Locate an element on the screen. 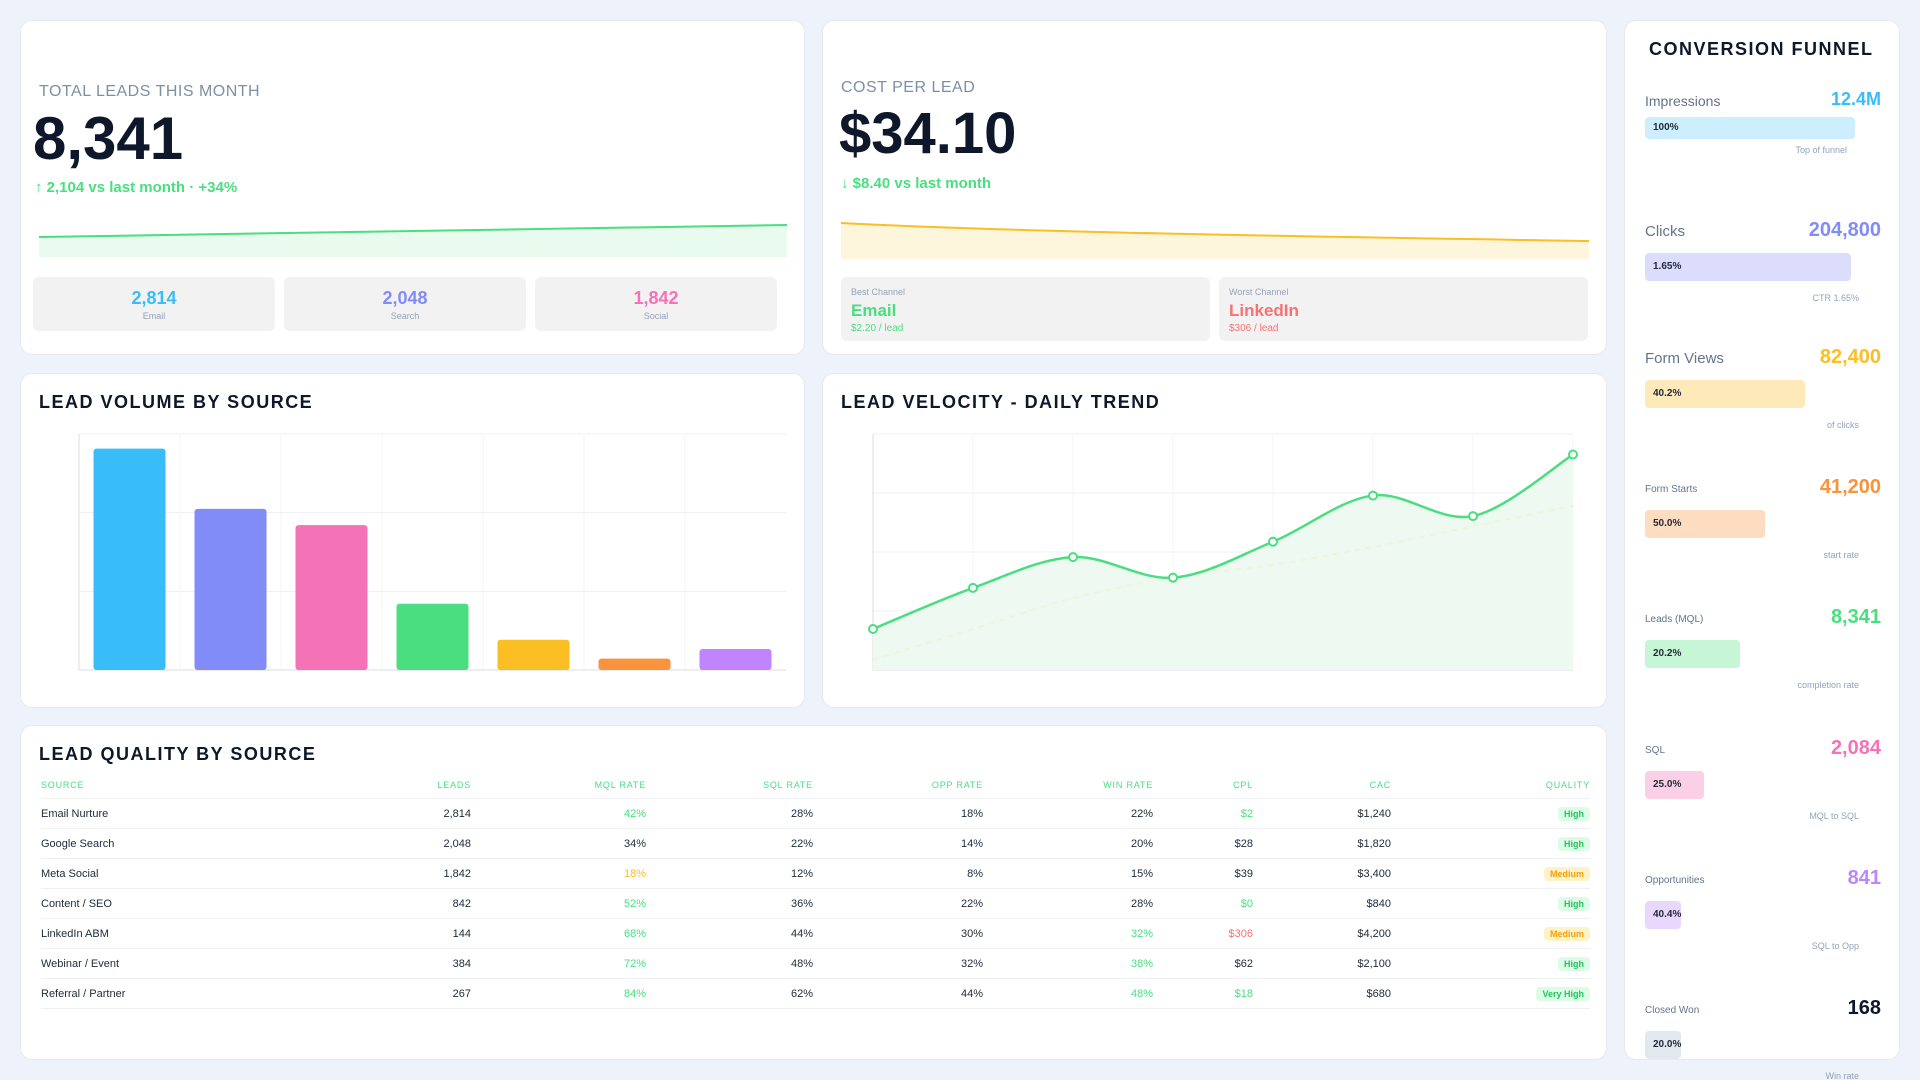  table-cell: $28 is located at coordinates (1203, 843).